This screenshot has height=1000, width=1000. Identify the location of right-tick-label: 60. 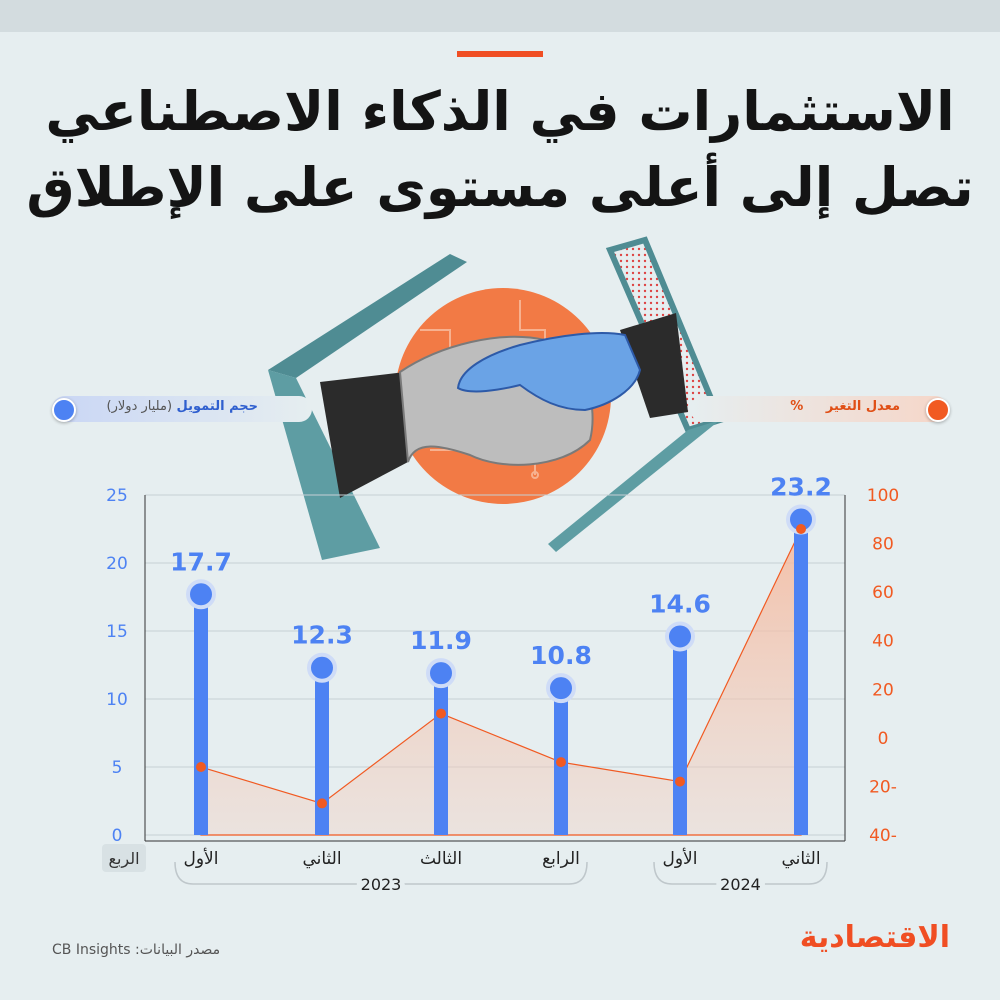
(883, 593).